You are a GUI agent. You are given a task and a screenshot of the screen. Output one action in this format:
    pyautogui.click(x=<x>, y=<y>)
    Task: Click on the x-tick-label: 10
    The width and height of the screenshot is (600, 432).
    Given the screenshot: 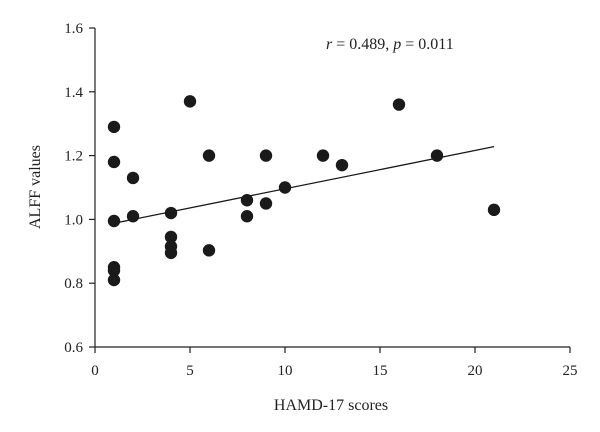 What is the action you would take?
    pyautogui.click(x=285, y=371)
    